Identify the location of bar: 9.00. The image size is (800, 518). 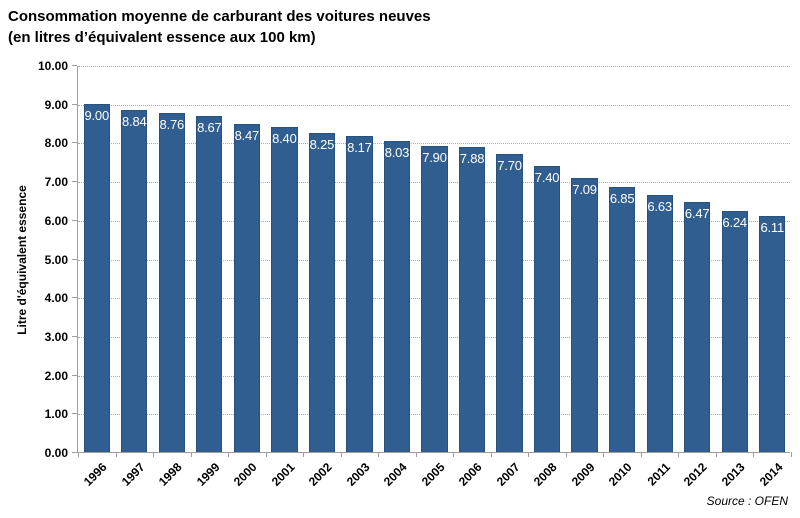
(96, 277).